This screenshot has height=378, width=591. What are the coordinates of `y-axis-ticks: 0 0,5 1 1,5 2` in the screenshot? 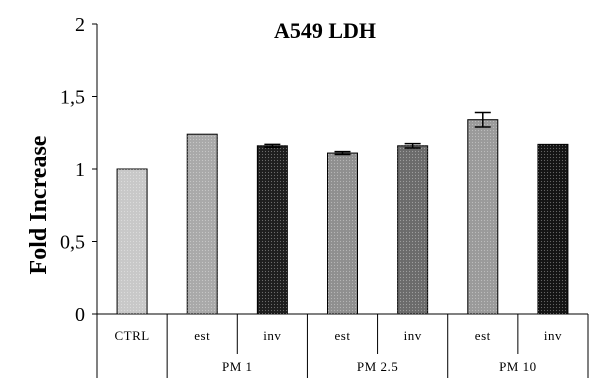 It's located at (78, 170).